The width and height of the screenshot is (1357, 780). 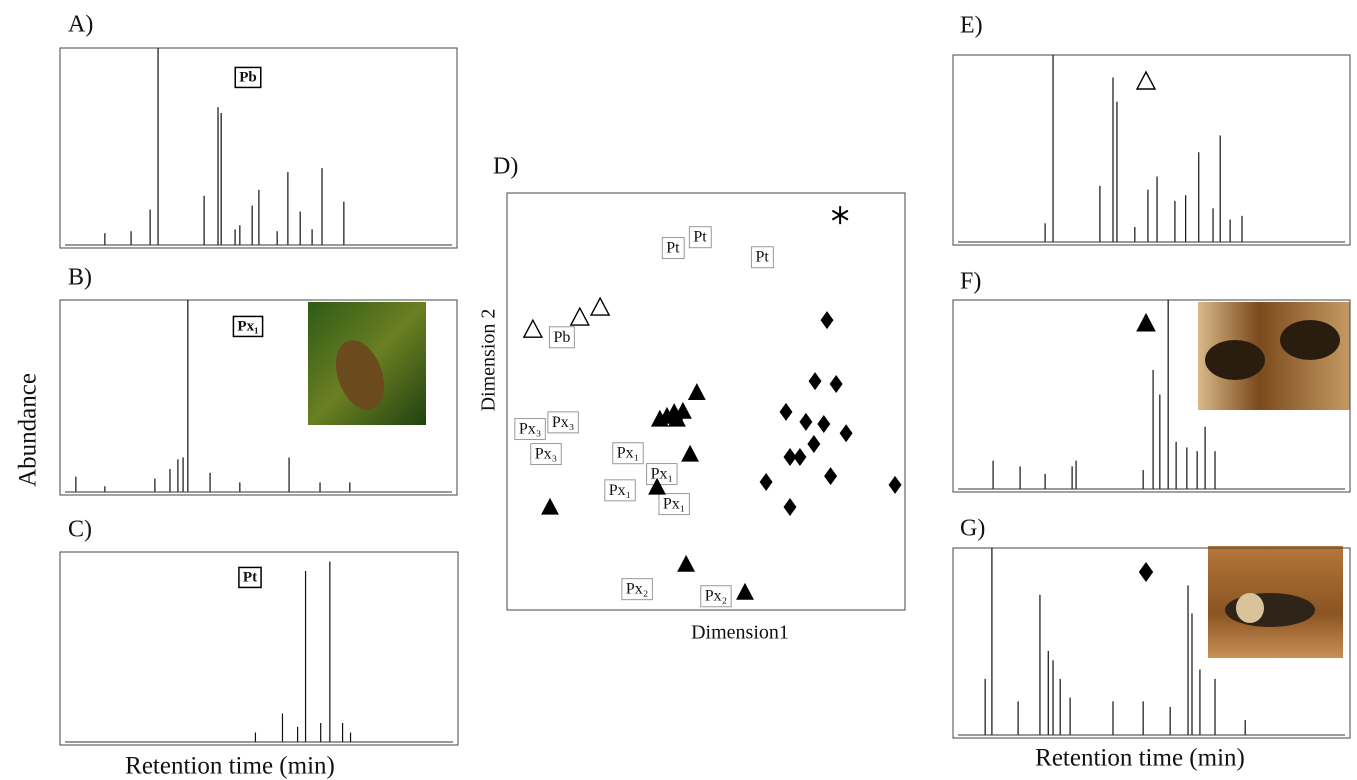 What do you see at coordinates (80, 278) in the screenshot?
I see `panel-label: B)` at bounding box center [80, 278].